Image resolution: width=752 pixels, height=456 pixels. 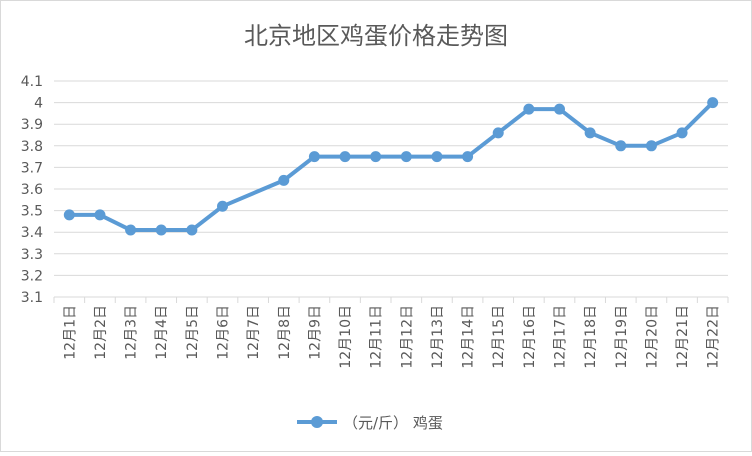 I want to click on x-tick-label: 12月11日, so click(x=377, y=337).